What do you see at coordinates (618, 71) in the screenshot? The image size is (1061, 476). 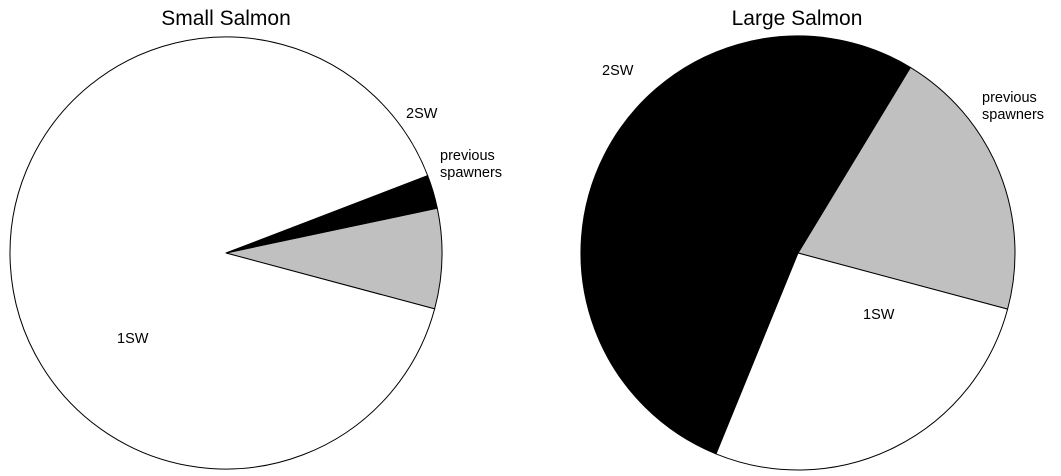 I see `large-salmon-label-2sw: 2SW` at bounding box center [618, 71].